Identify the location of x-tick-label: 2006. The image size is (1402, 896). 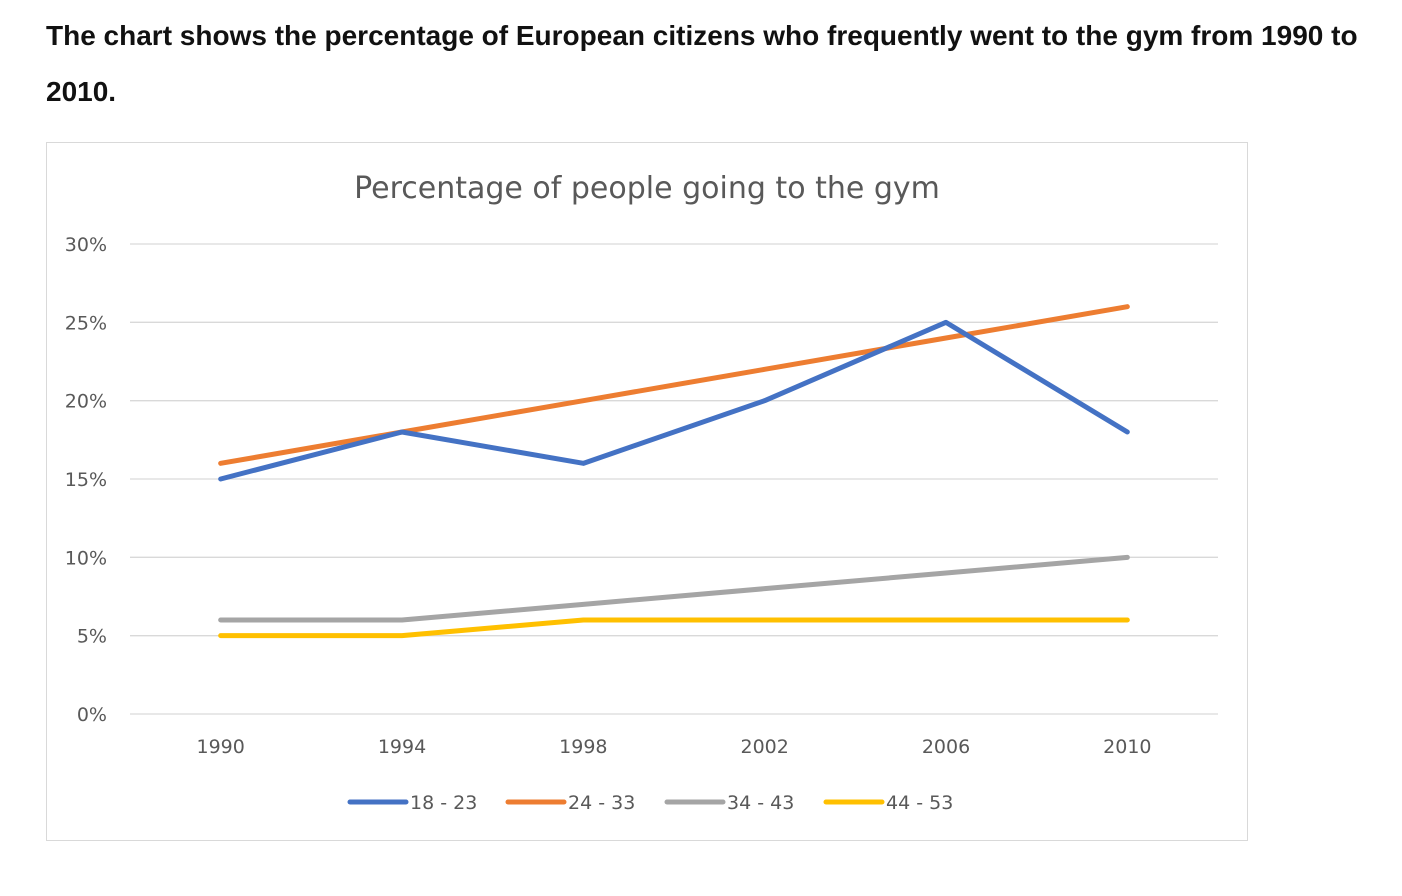
(946, 747).